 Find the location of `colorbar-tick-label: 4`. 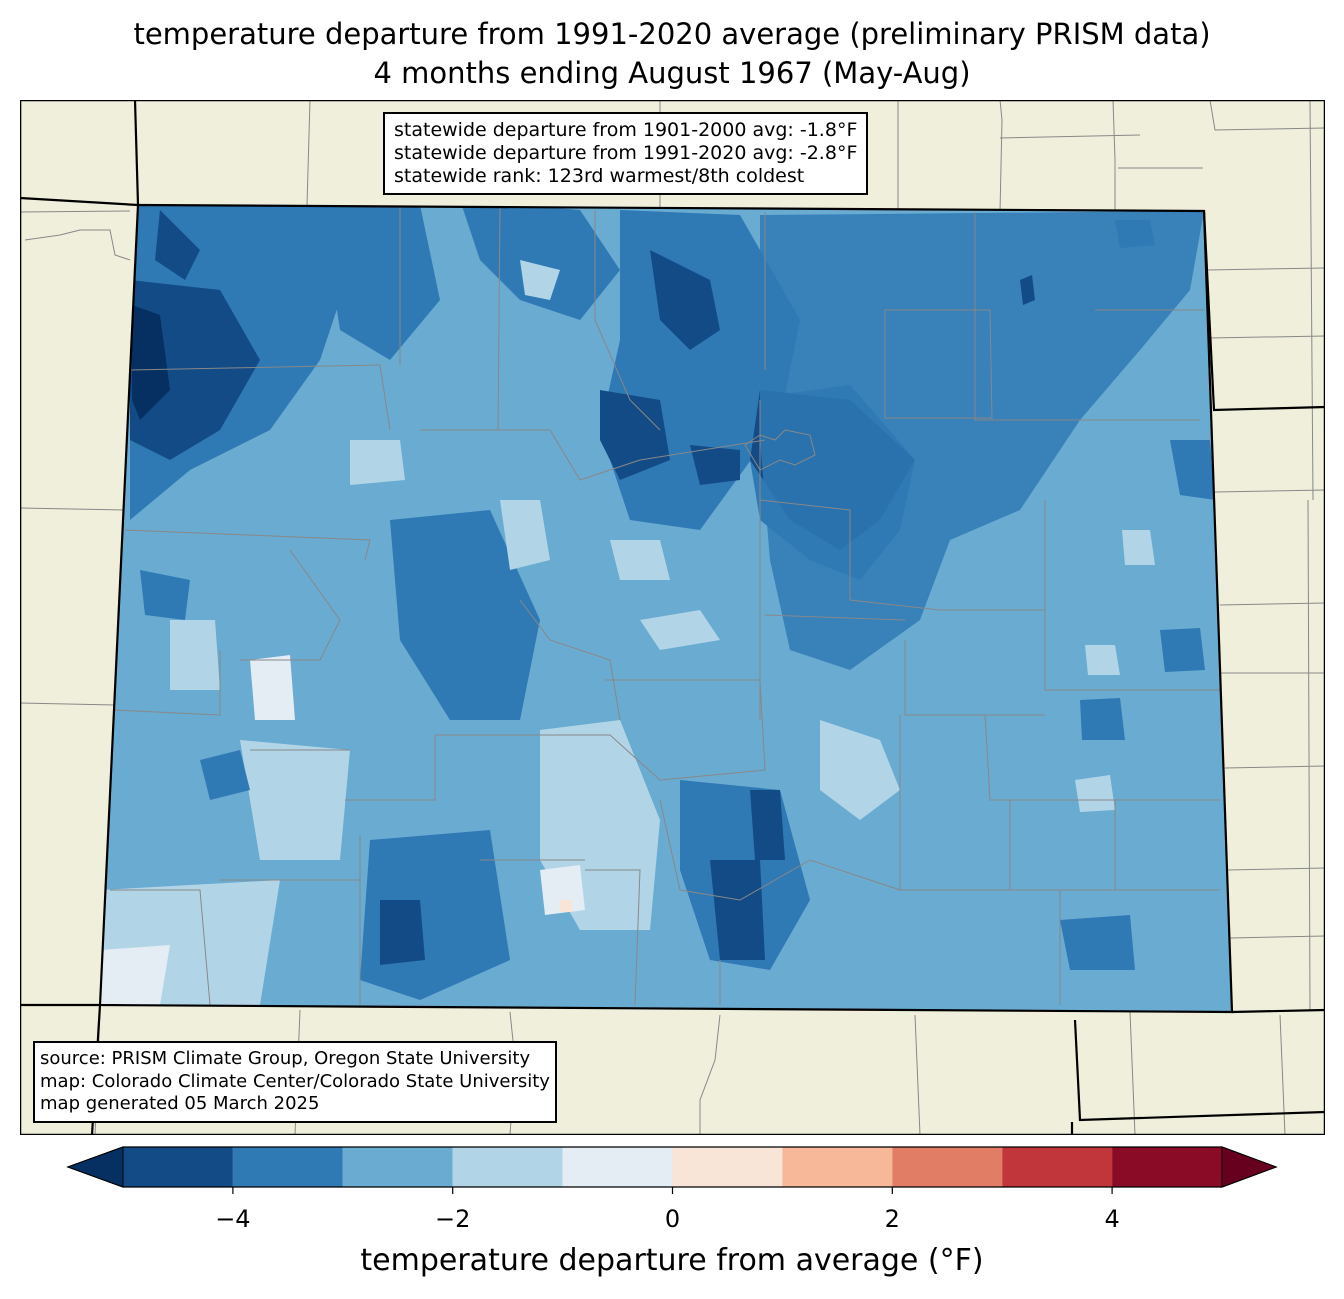

colorbar-tick-label: 4 is located at coordinates (1112, 1219).